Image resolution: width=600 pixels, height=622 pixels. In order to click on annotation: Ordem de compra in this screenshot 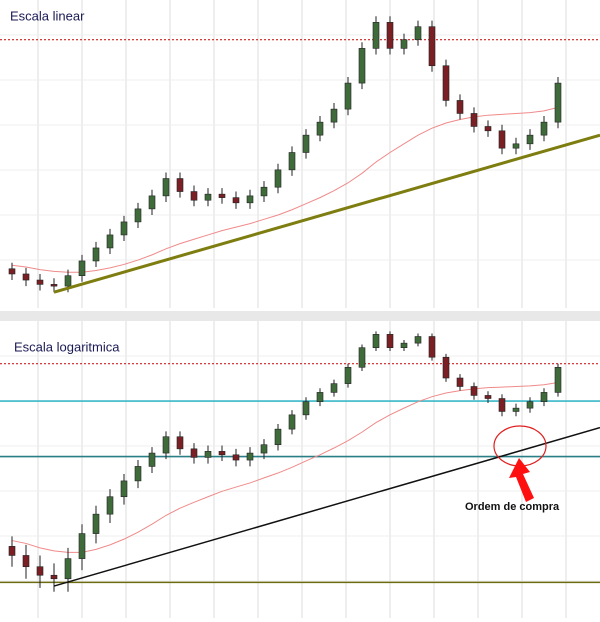, I will do `click(512, 507)`.